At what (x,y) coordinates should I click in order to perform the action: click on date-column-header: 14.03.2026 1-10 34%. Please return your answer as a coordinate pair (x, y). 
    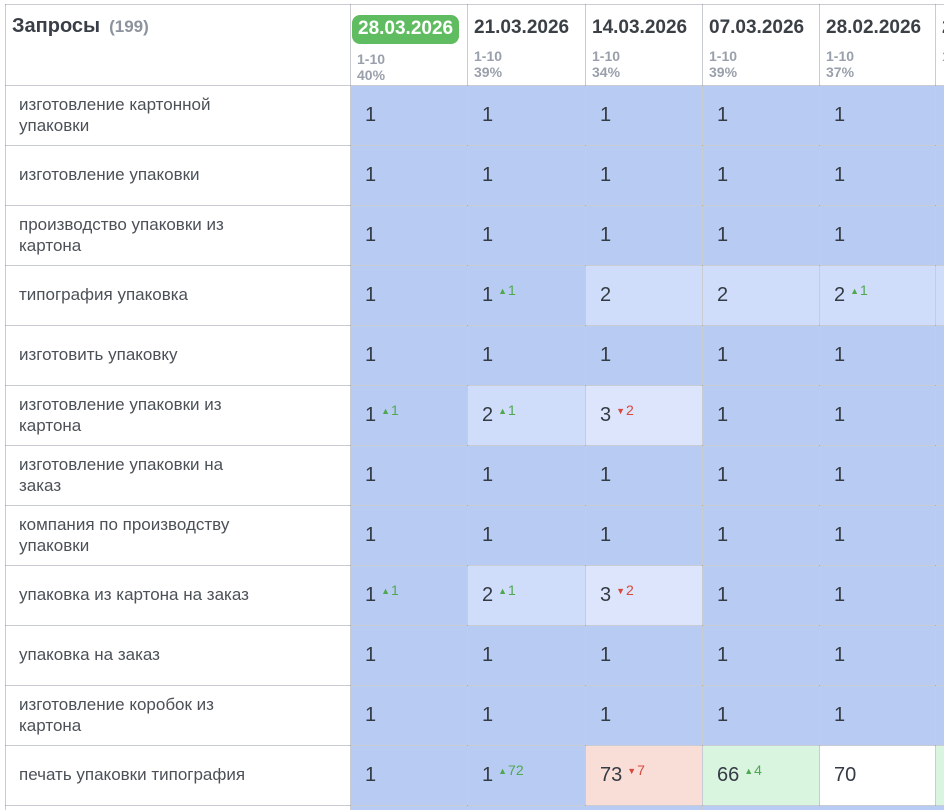
    Looking at the image, I should click on (644, 45).